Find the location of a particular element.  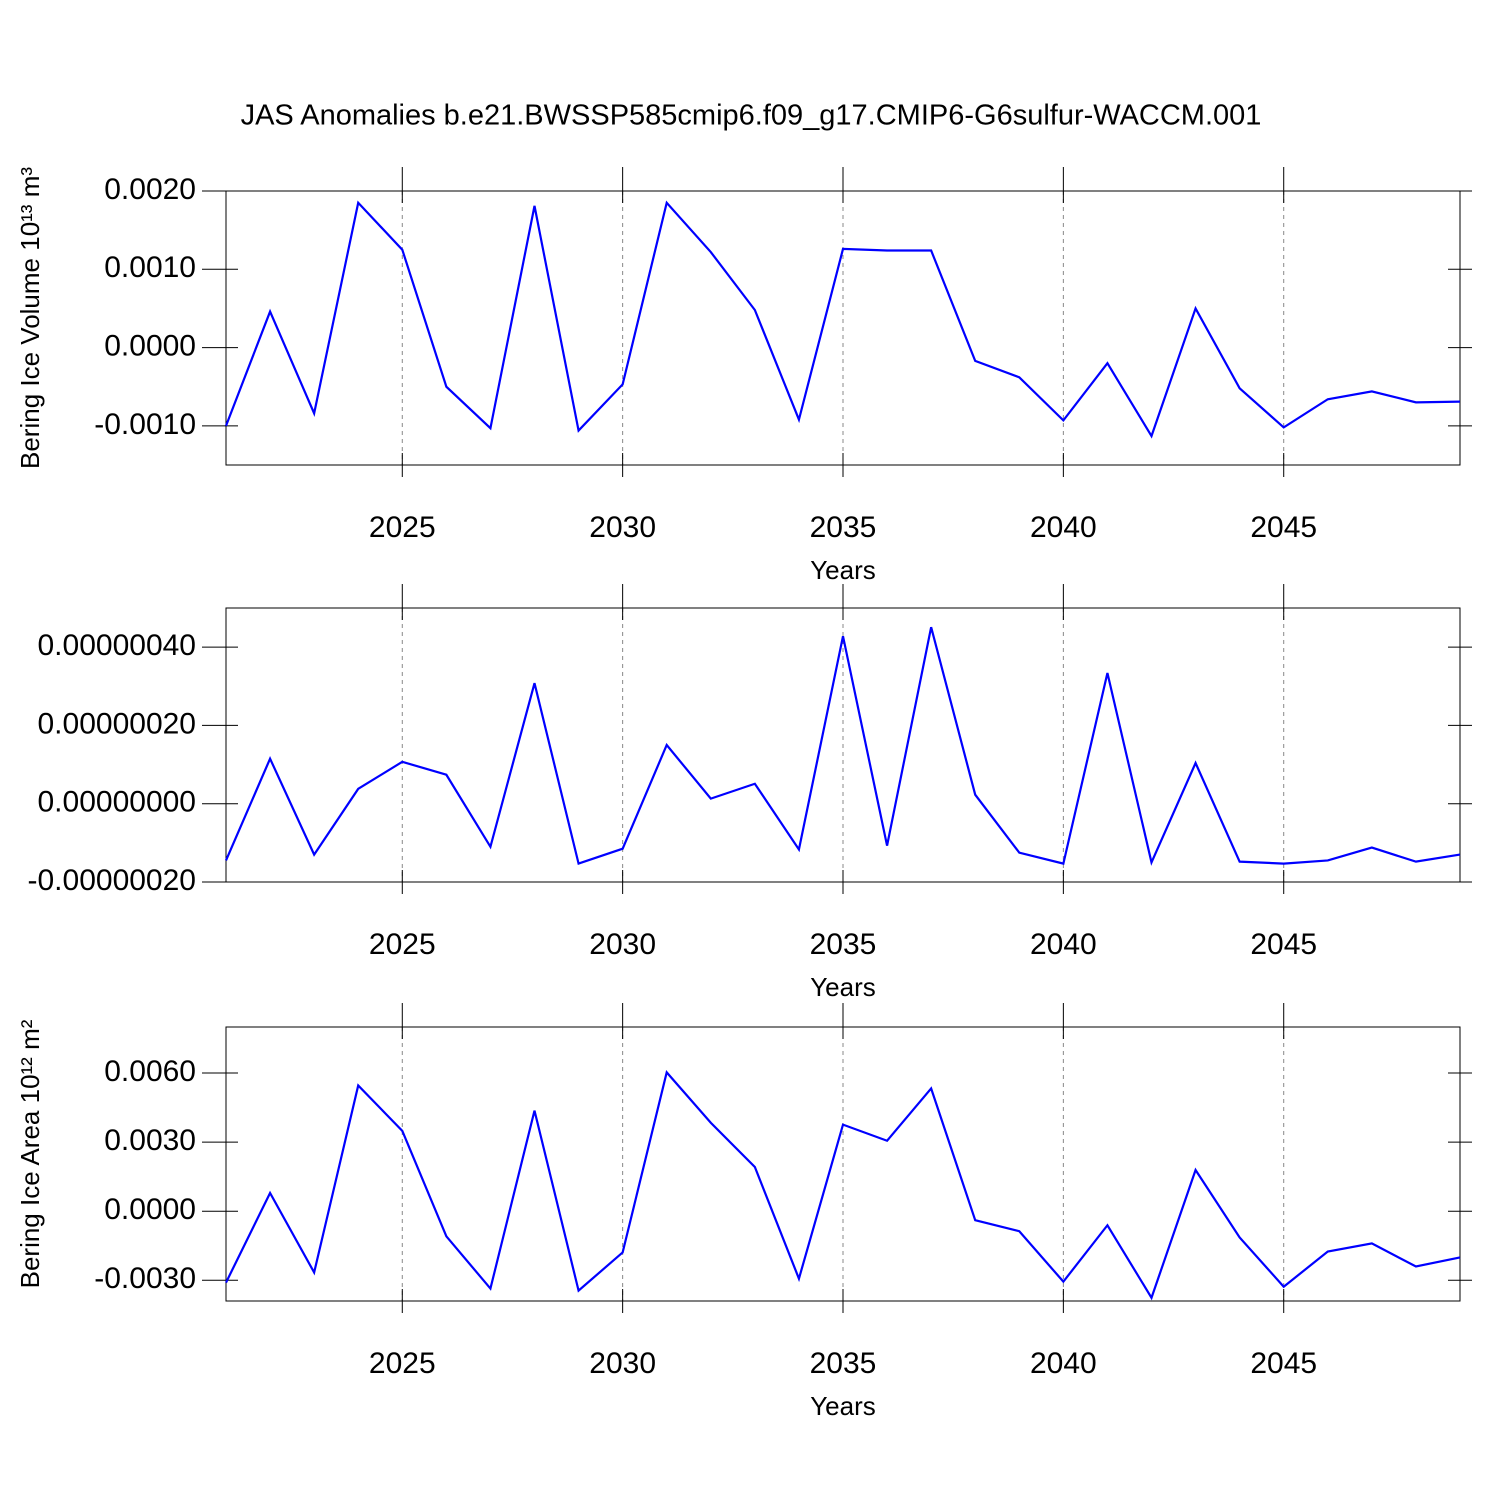

y-tick-label: -0.0010 is located at coordinates (145, 424).